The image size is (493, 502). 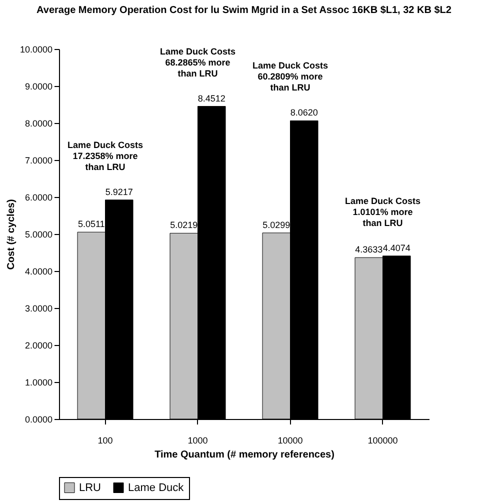 I want to click on y-tick-label: 10.0000, so click(x=36, y=49).